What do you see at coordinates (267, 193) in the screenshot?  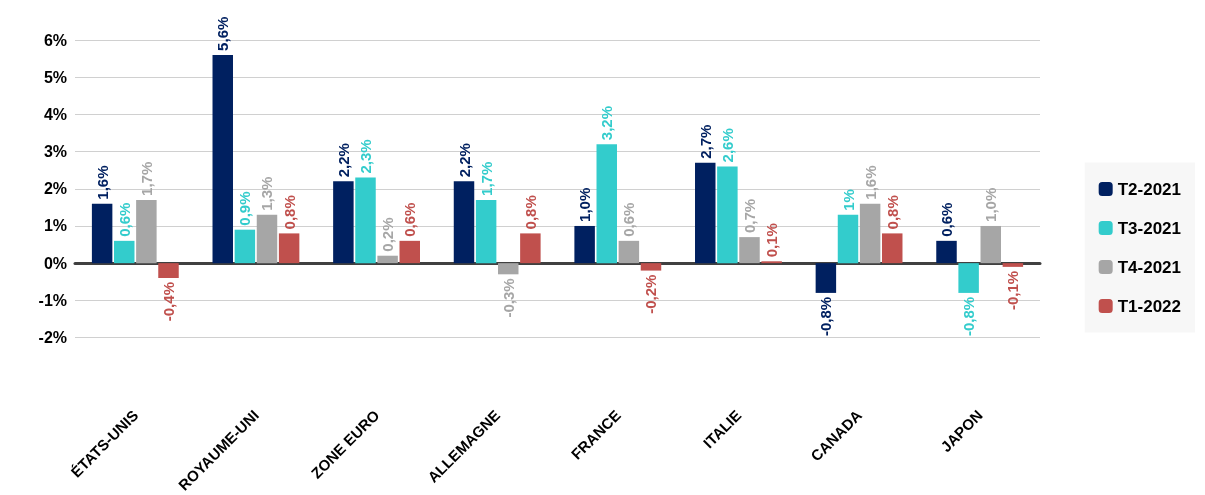 I see `data-label: 1,3%` at bounding box center [267, 193].